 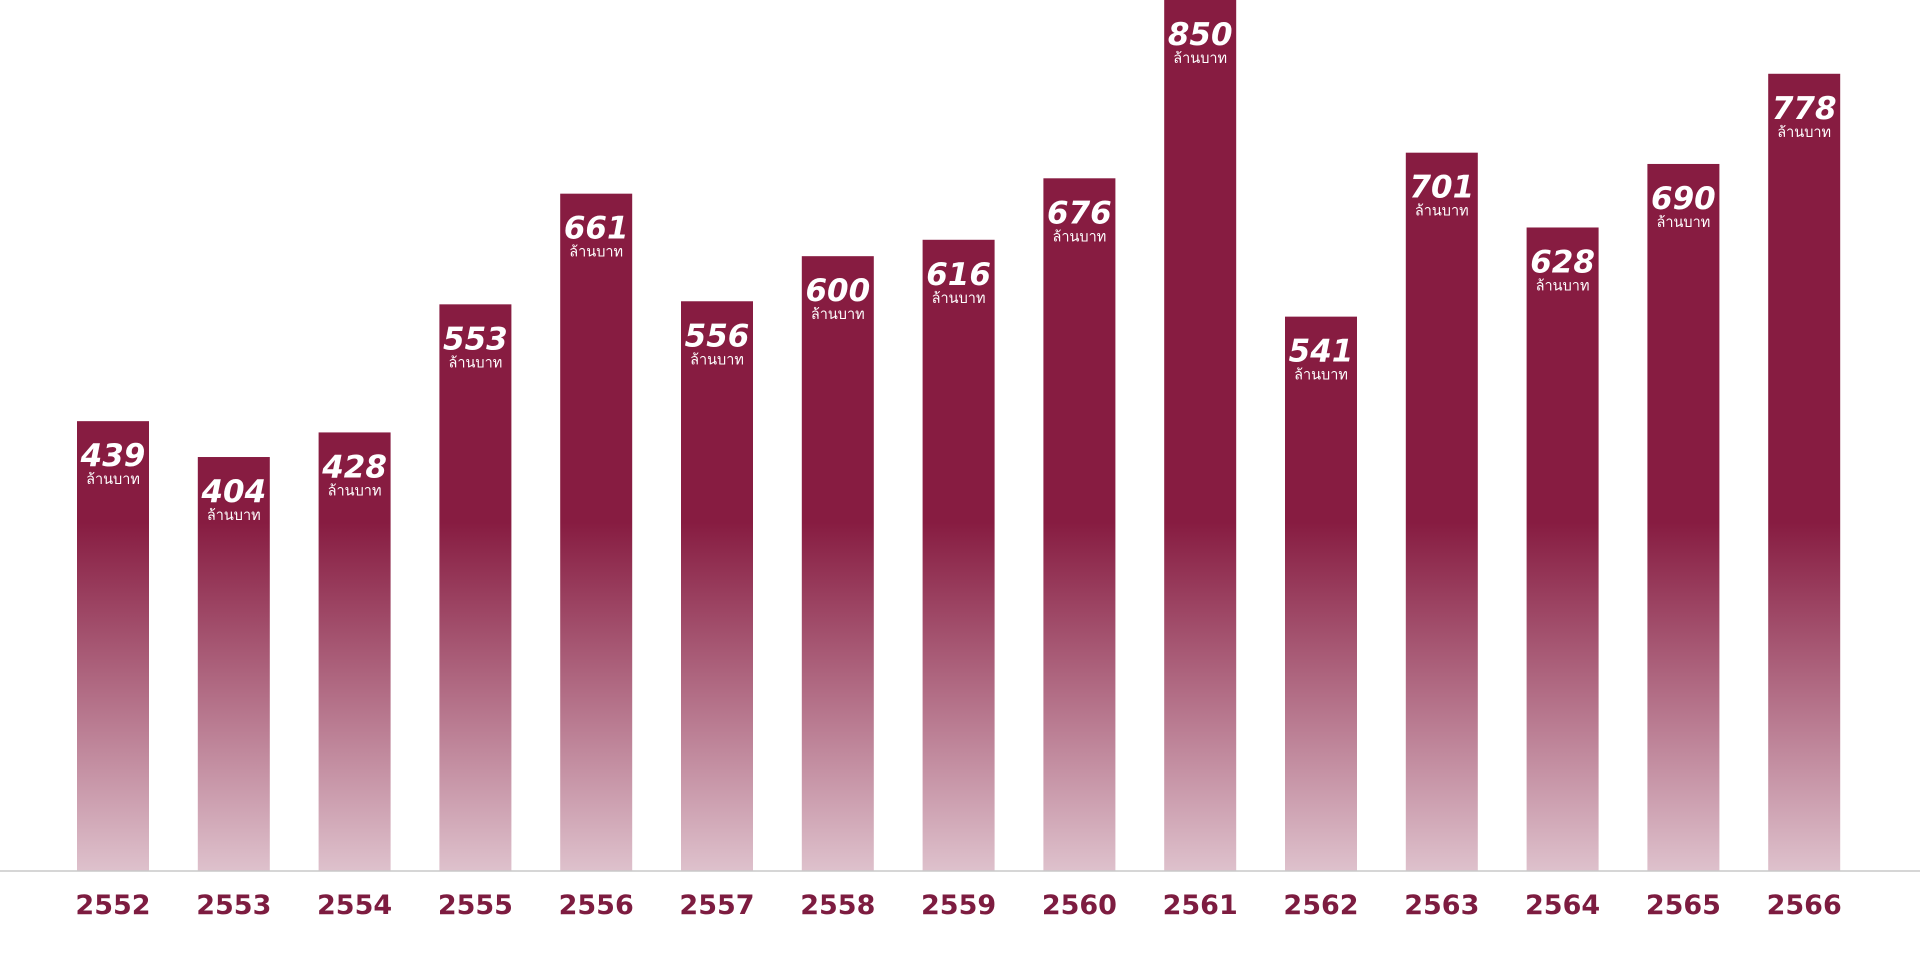 I want to click on x-tick-label: 2552, so click(x=112, y=905).